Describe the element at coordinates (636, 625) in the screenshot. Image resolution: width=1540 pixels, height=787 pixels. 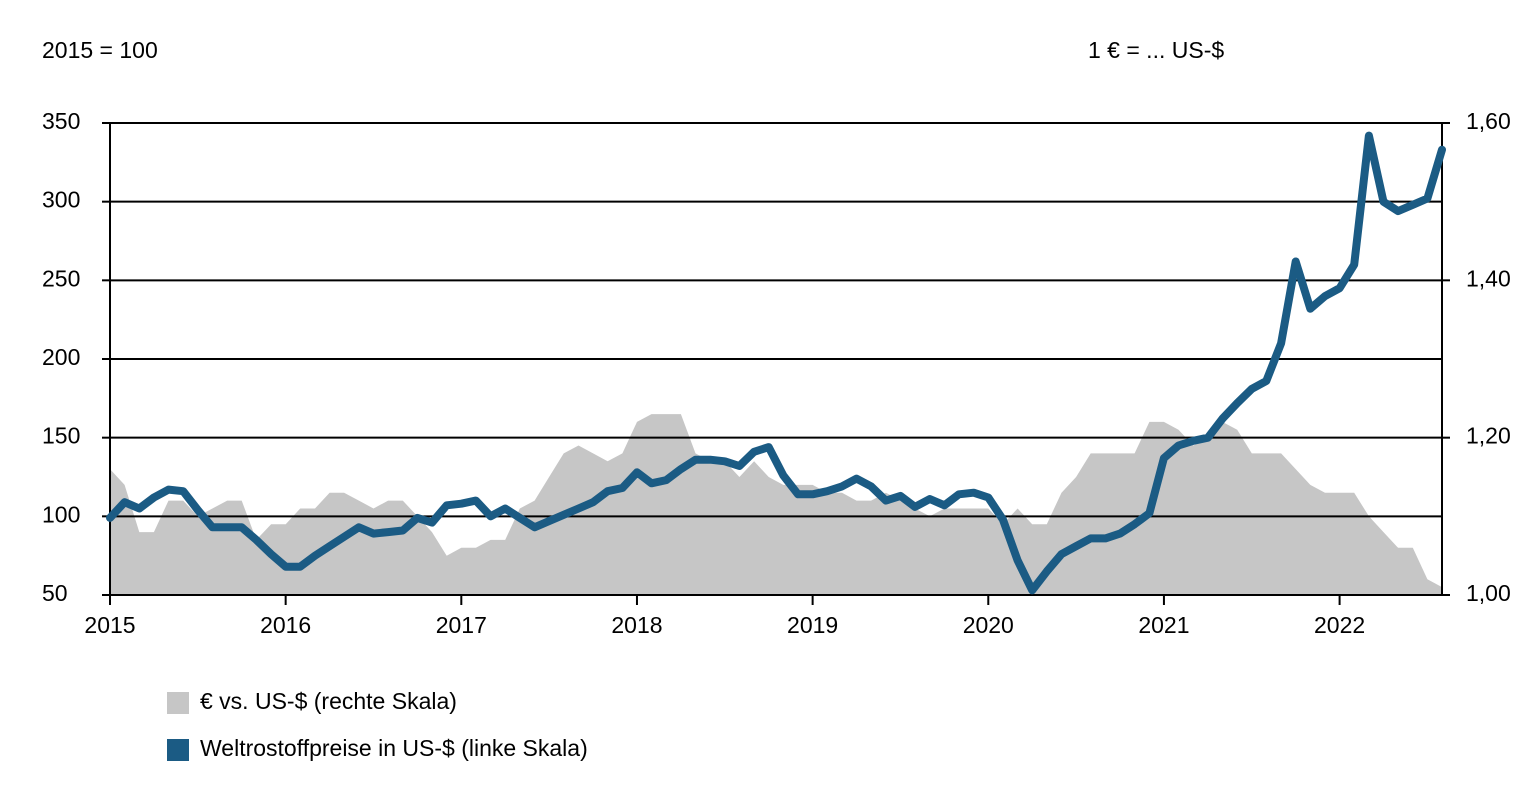
I see `x-tick-label: 2018` at that location.